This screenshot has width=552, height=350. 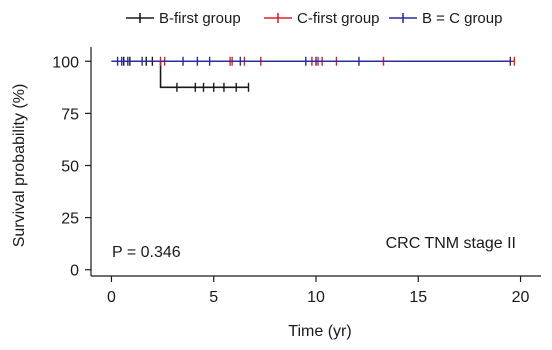 I want to click on x-tick-label: 15, so click(x=418, y=297).